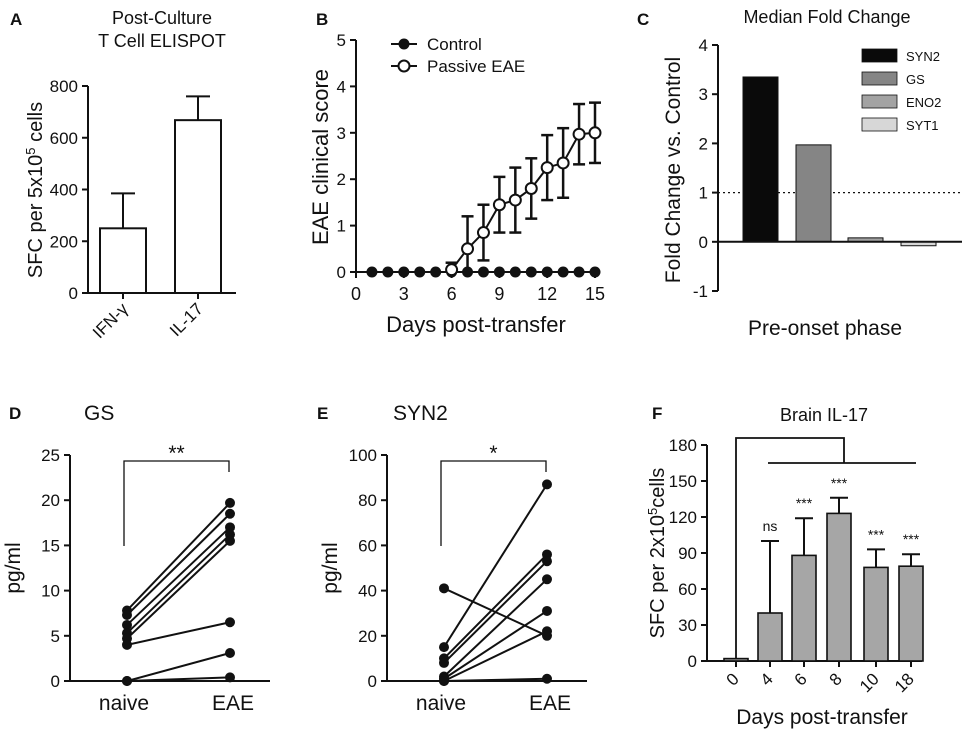 This screenshot has height=733, width=965. What do you see at coordinates (657, 553) in the screenshot?
I see `panel-f-y-label: SFC per 2x105cells` at bounding box center [657, 553].